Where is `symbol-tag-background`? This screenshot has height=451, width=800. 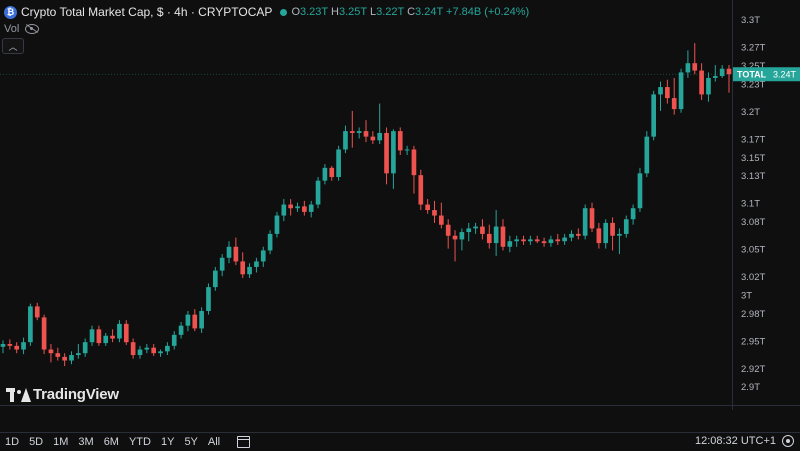 symbol-tag-background is located at coordinates (751, 74).